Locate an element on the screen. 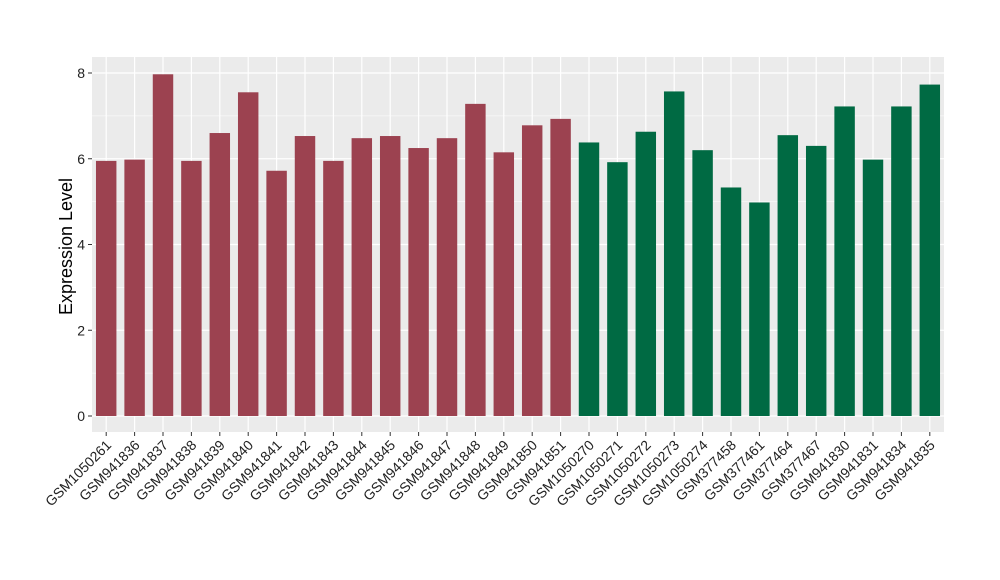 The height and width of the screenshot is (580, 1000). y-tick-label: 2 is located at coordinates (81, 330).